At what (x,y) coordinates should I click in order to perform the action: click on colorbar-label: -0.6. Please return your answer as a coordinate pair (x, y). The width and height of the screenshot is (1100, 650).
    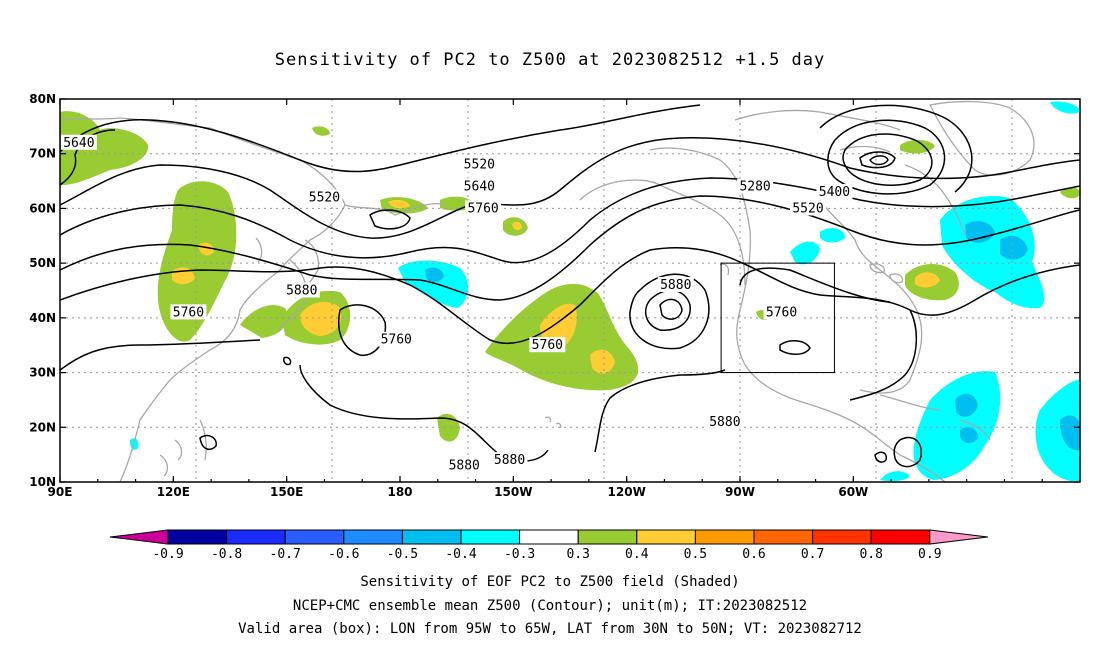
    Looking at the image, I should click on (343, 554).